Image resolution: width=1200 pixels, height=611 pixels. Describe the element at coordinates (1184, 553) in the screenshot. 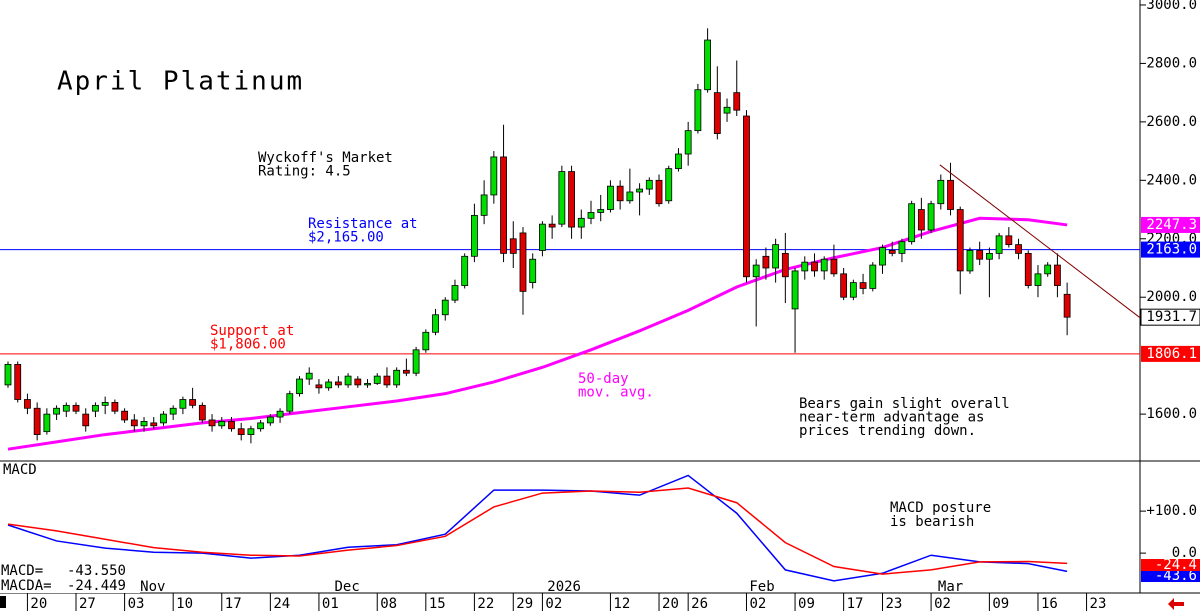

I see `macd-y-tick-label: 0.0` at that location.